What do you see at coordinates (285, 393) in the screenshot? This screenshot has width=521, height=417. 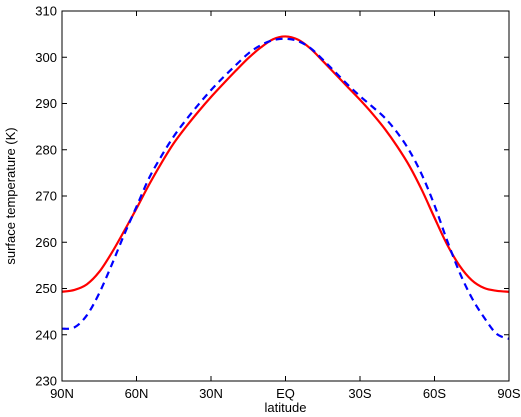 I see `x-tick-label: EQ` at bounding box center [285, 393].